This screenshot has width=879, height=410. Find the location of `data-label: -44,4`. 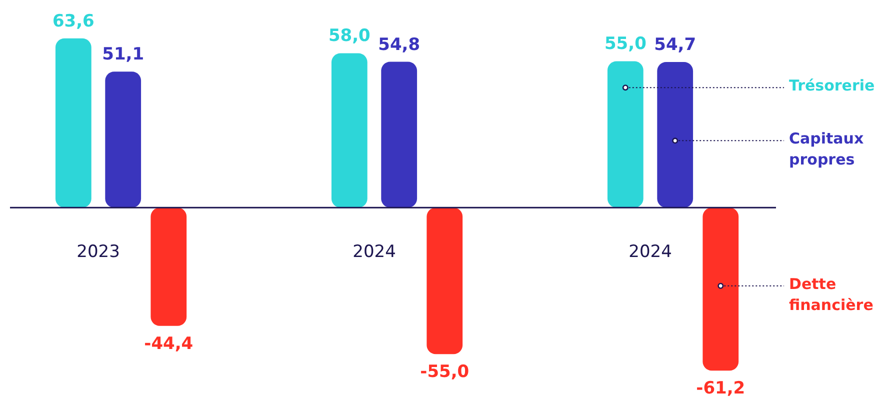

data-label: -44,4 is located at coordinates (169, 344).